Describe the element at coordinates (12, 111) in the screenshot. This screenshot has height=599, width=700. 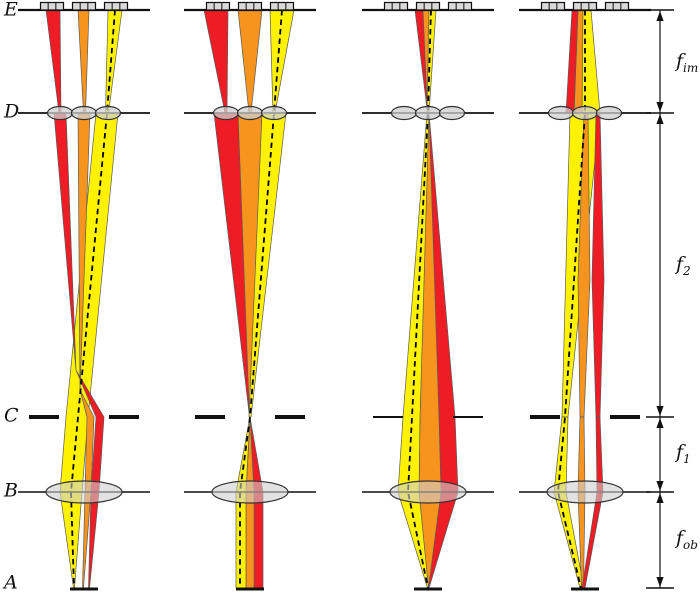
I see `level-label-D: D` at that location.